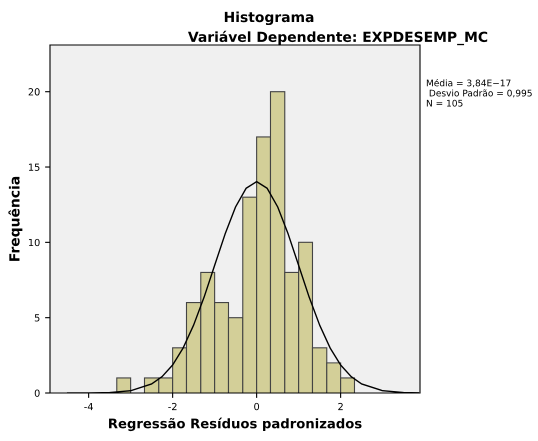  Describe the element at coordinates (37, 318) in the screenshot. I see `y-tick-label: 5` at that location.